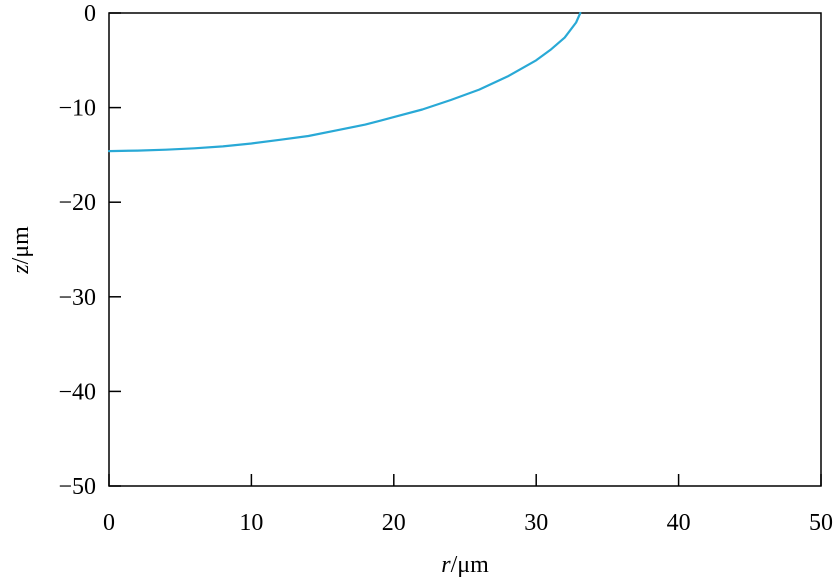 This screenshot has height=580, width=834. What do you see at coordinates (77, 298) in the screenshot?
I see `y-tick-label: −30` at bounding box center [77, 298].